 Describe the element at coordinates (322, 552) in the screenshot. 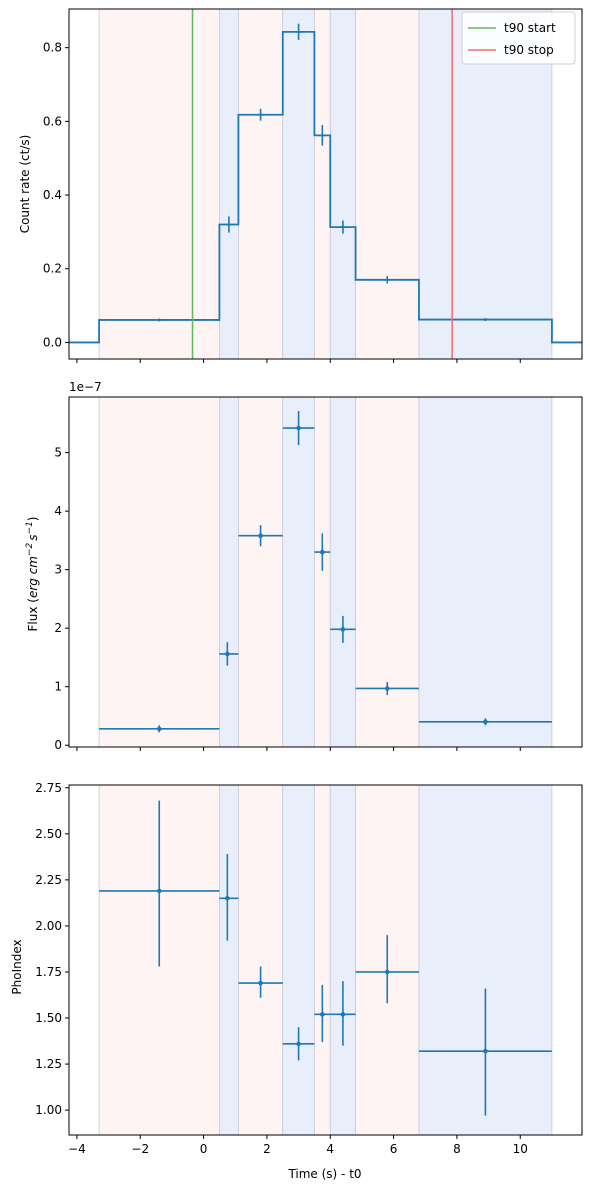

I see `flux-point-4-marker` at that location.